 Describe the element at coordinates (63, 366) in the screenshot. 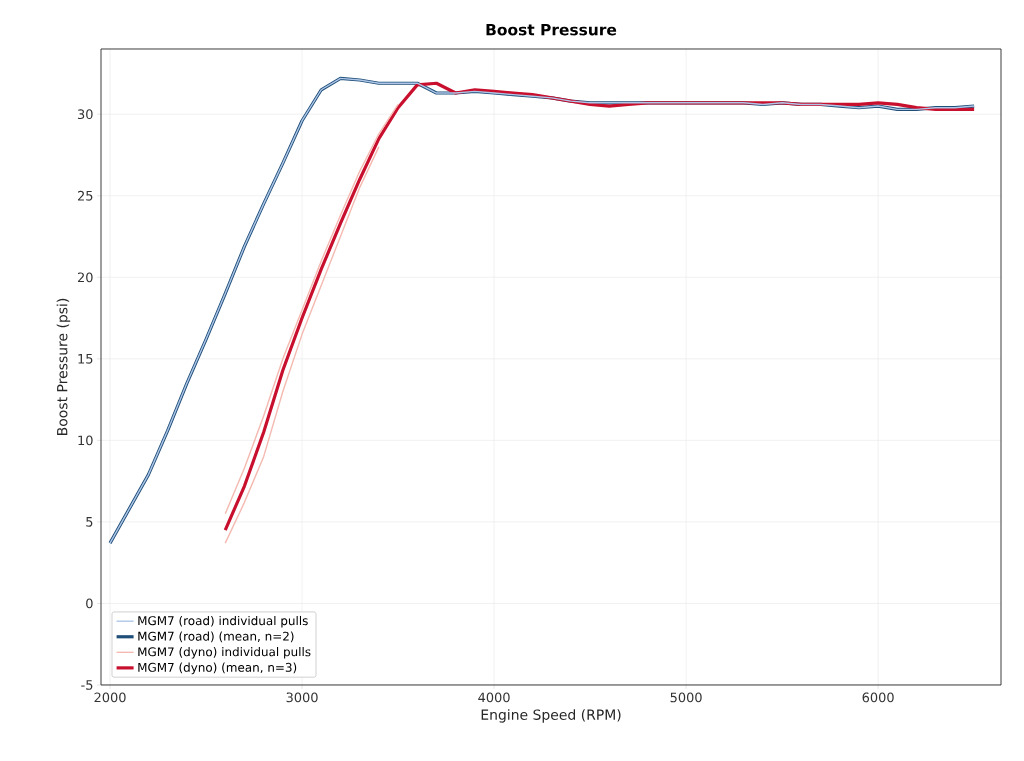

I see `y-axis-title: Boost Pressure (psi)` at that location.